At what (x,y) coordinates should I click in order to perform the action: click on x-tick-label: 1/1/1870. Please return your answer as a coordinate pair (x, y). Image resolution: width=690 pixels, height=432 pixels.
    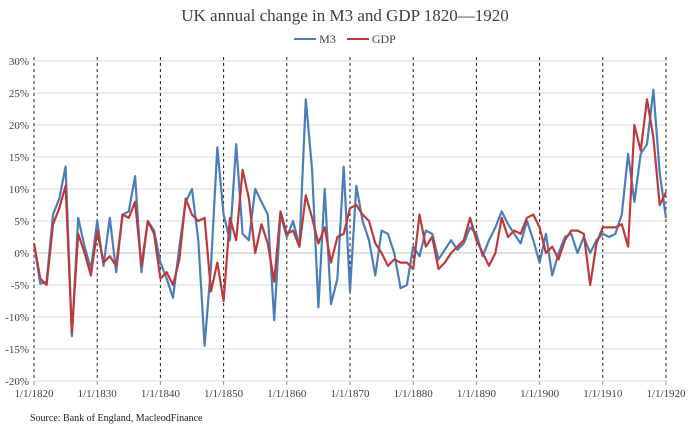
    Looking at the image, I should click on (350, 394).